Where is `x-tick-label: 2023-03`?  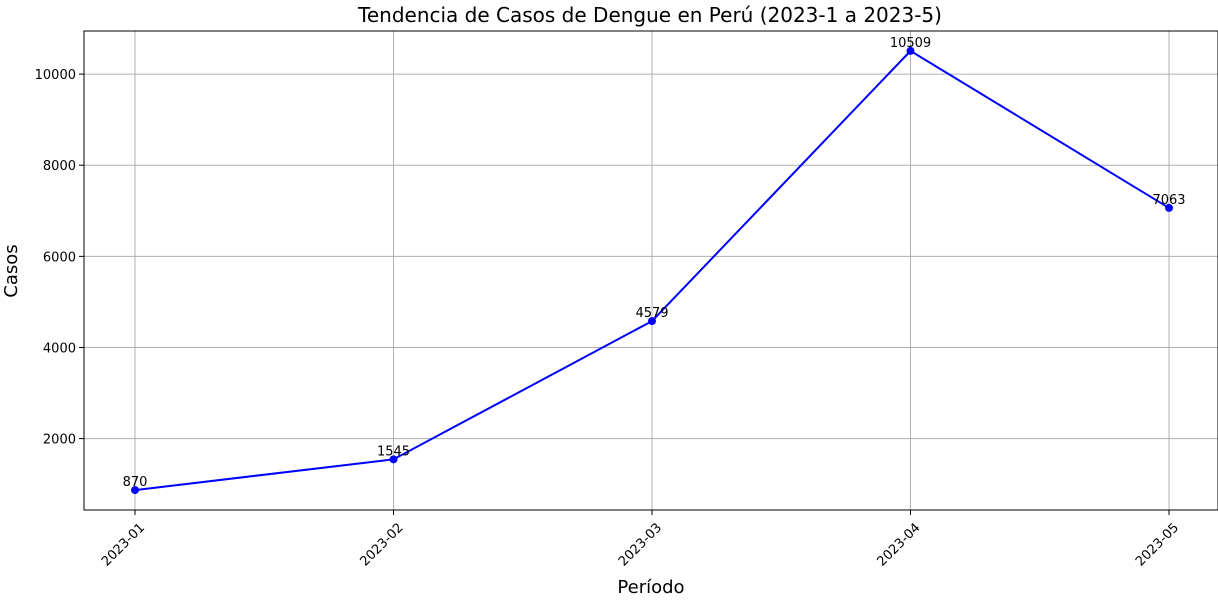
x-tick-label: 2023-03 is located at coordinates (640, 544).